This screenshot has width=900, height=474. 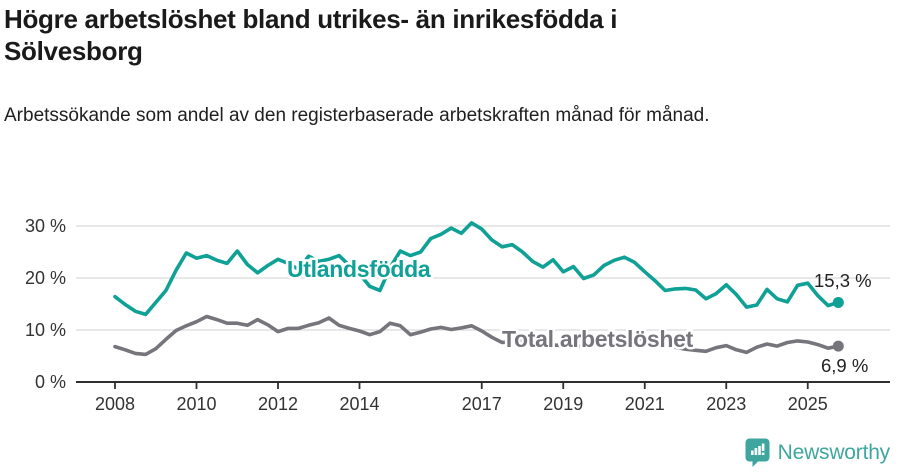 I want to click on series-line-total, so click(x=477, y=335).